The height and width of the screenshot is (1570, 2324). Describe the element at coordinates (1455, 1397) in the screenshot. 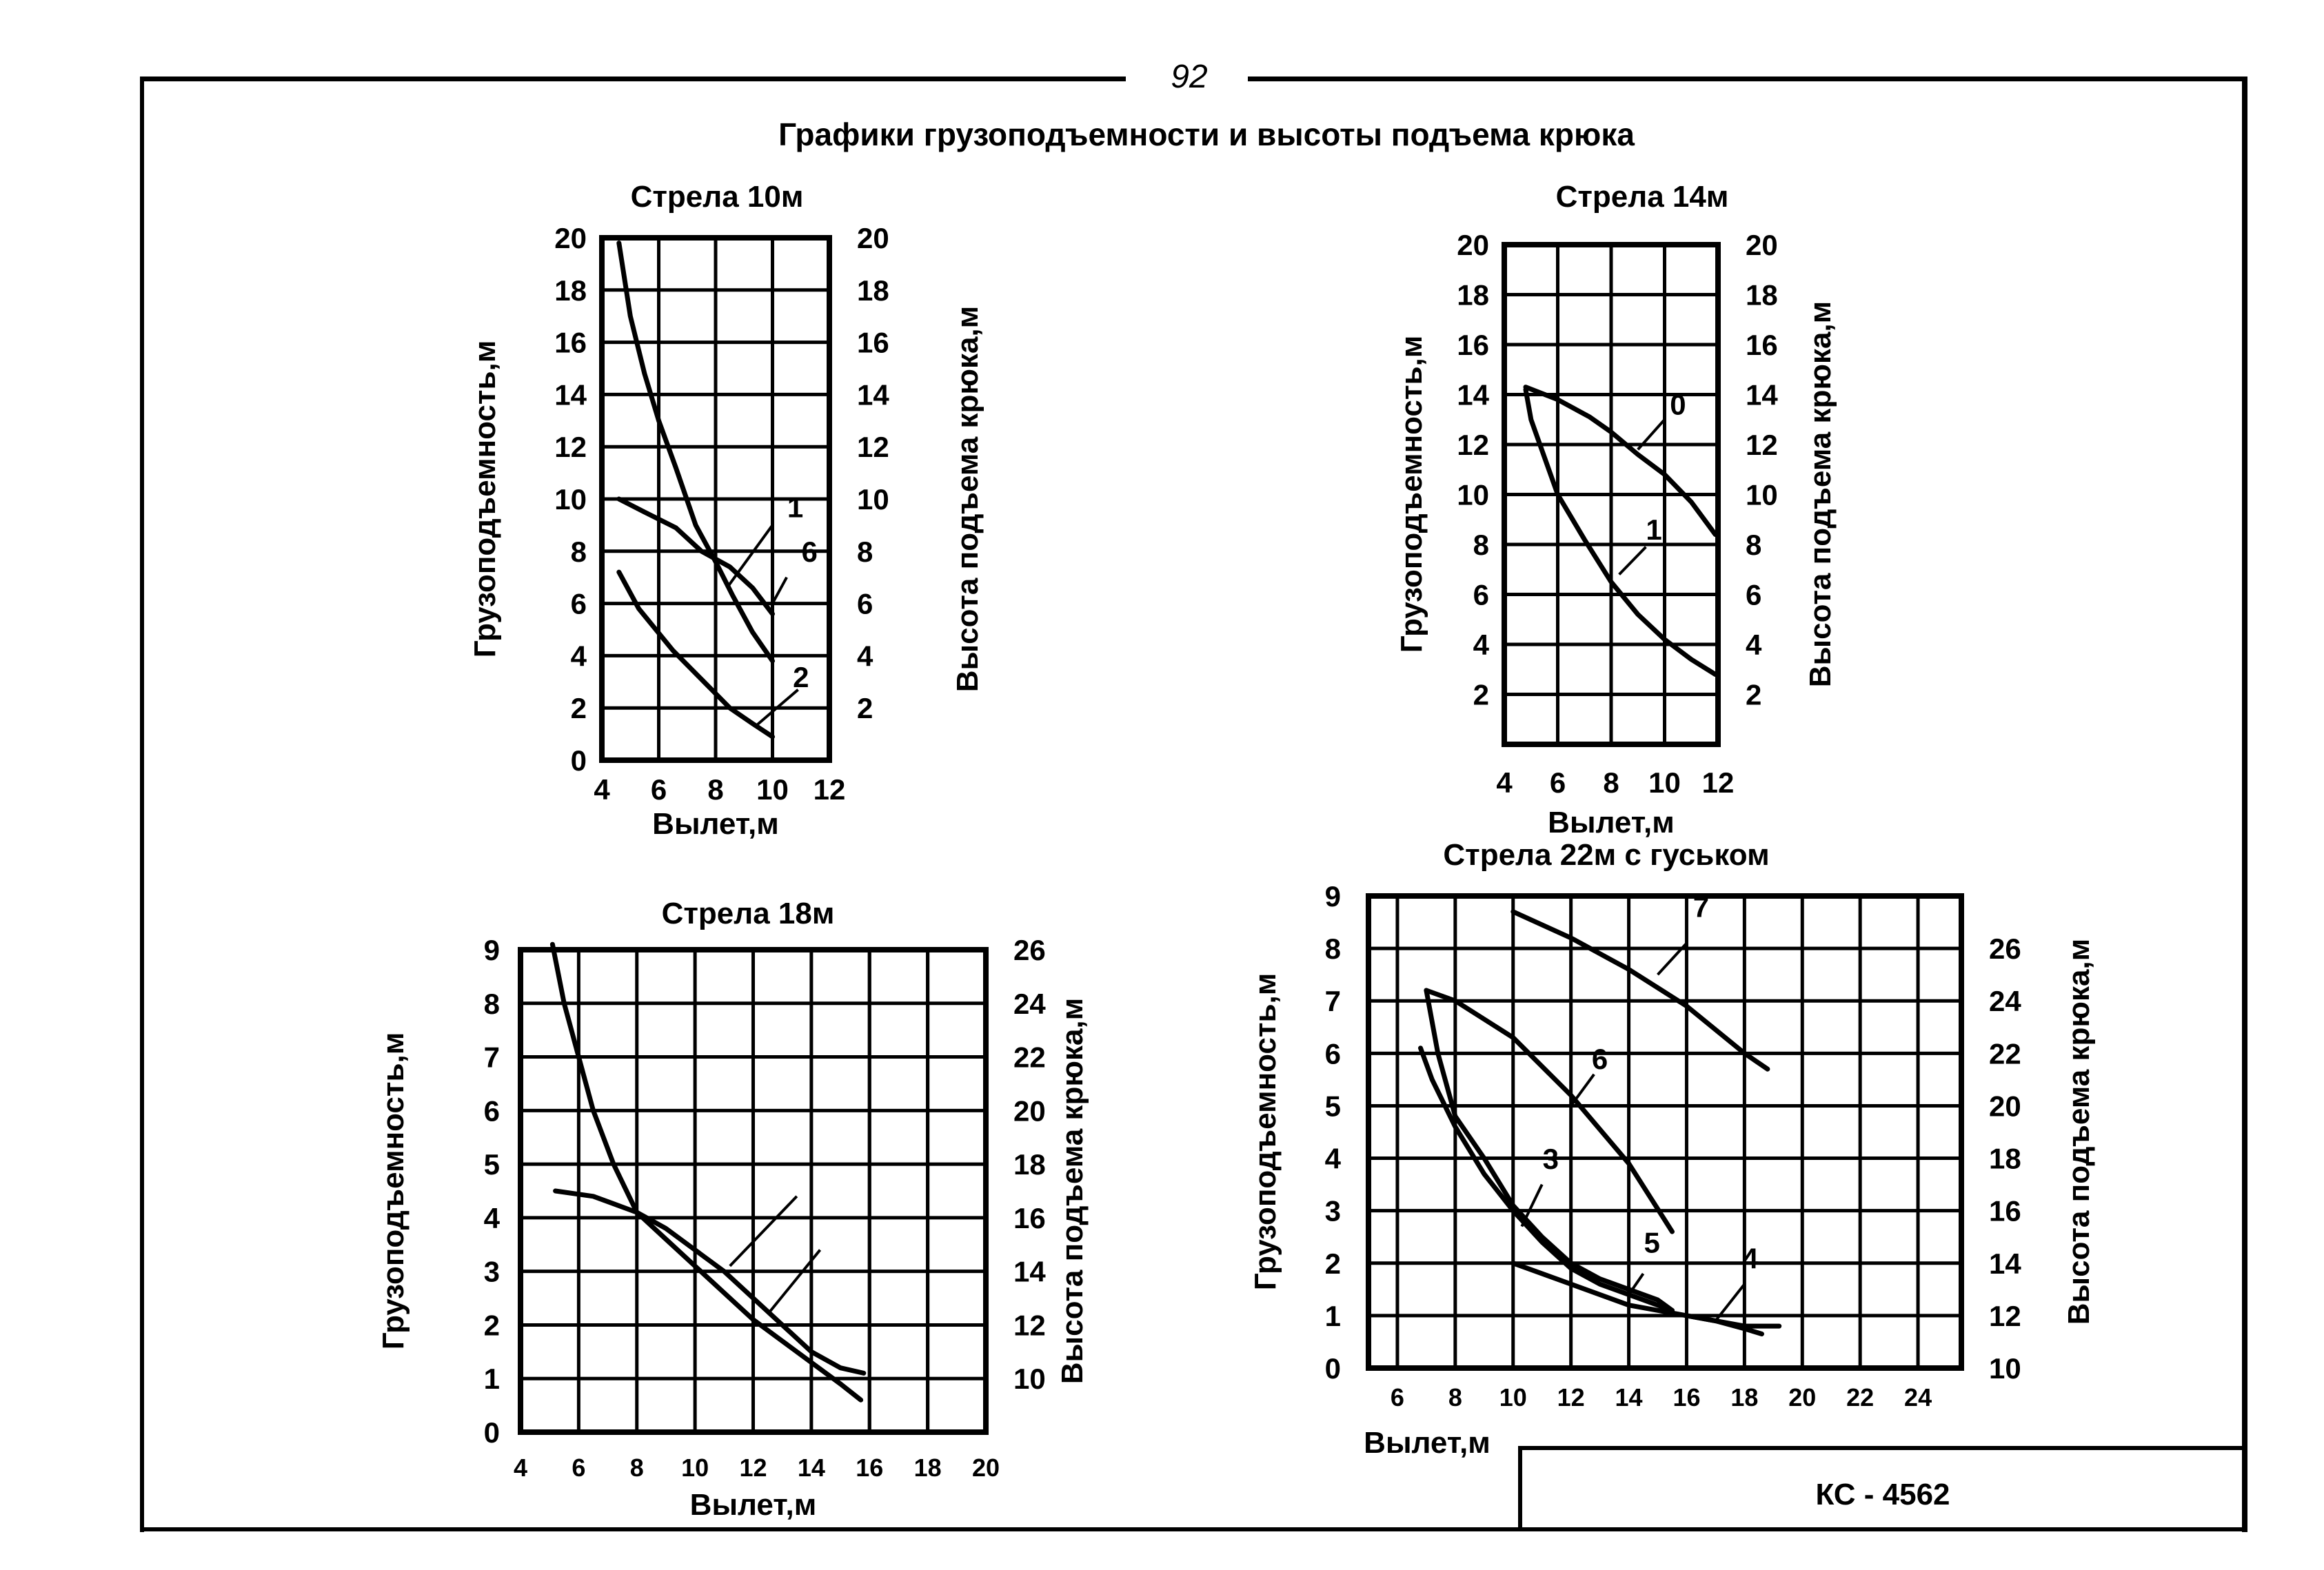

I see `x-tick-label: 8` at that location.